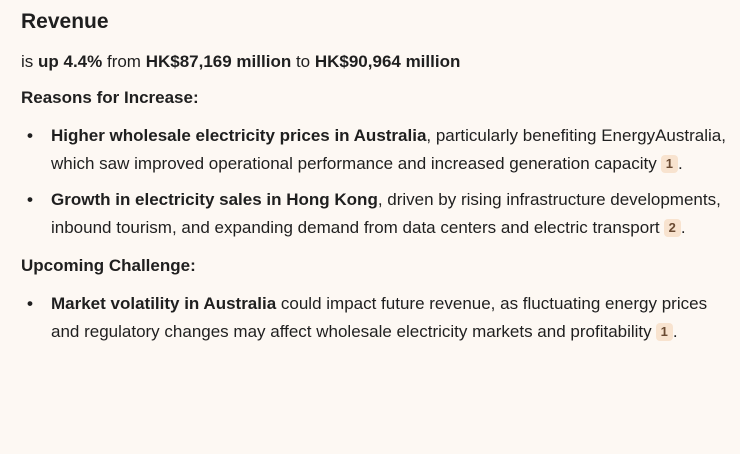  What do you see at coordinates (214, 199) in the screenshot?
I see `item-bold-text: Growth in electricity sales in Hong Kong` at bounding box center [214, 199].